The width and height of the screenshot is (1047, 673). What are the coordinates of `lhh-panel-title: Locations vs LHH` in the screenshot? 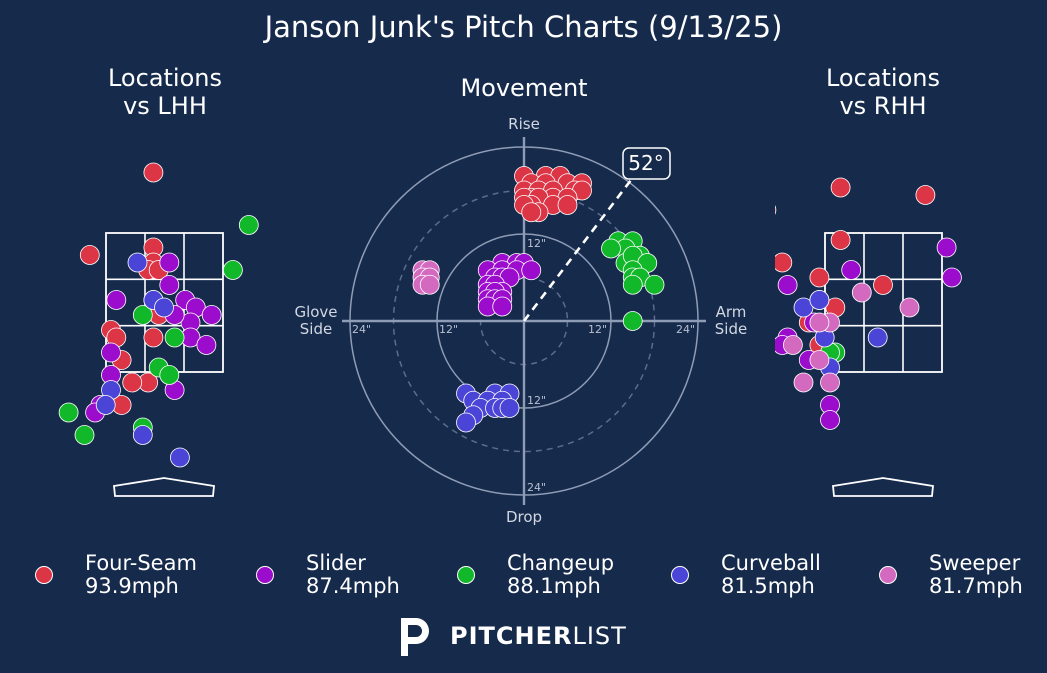 It's located at (165, 92).